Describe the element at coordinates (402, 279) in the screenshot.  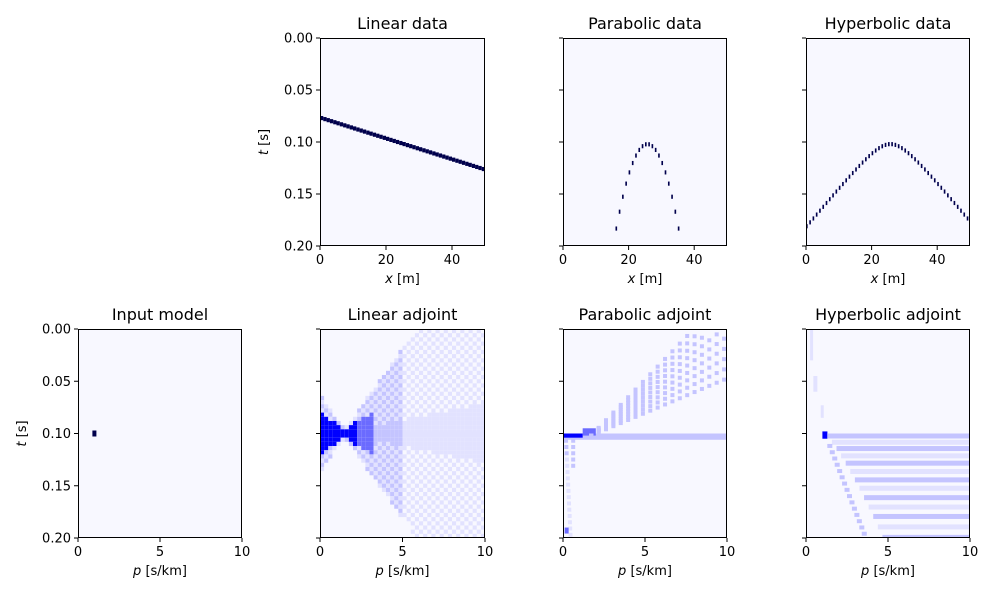
I see `x-axis-label: x [m]` at that location.